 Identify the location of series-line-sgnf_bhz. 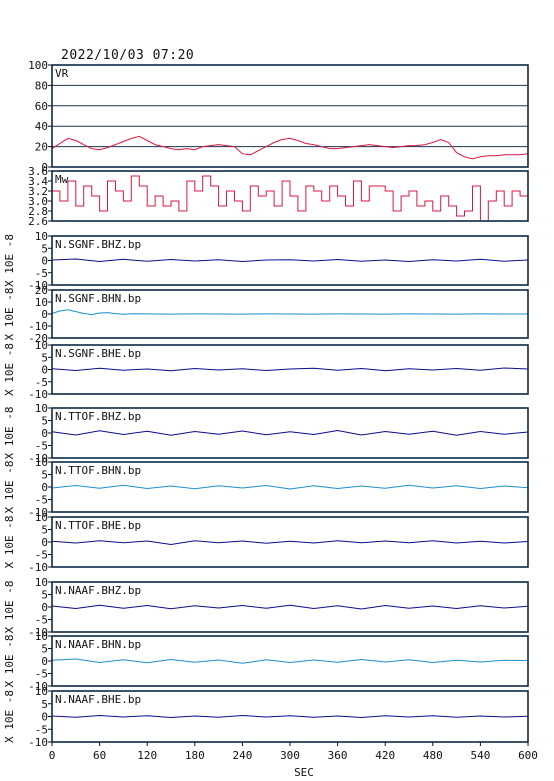
(290, 260).